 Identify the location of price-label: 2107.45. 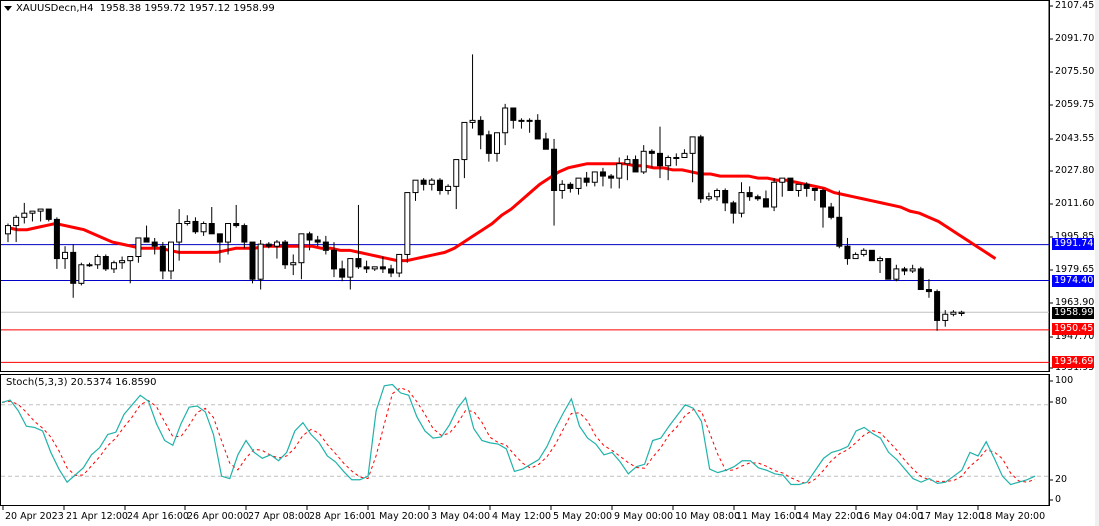
(1075, 5).